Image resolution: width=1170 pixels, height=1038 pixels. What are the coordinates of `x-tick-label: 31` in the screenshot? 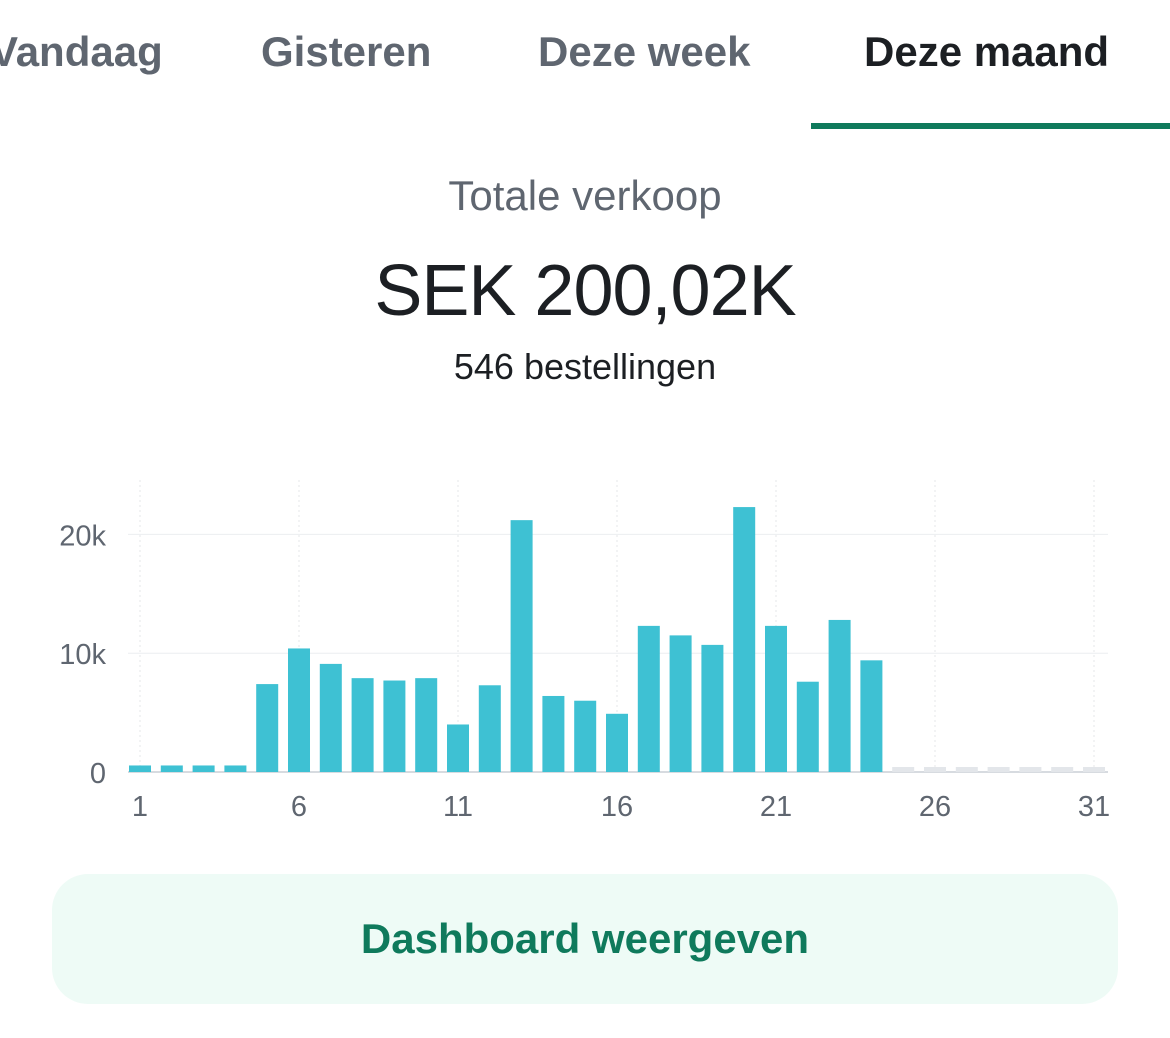 It's located at (1094, 807).